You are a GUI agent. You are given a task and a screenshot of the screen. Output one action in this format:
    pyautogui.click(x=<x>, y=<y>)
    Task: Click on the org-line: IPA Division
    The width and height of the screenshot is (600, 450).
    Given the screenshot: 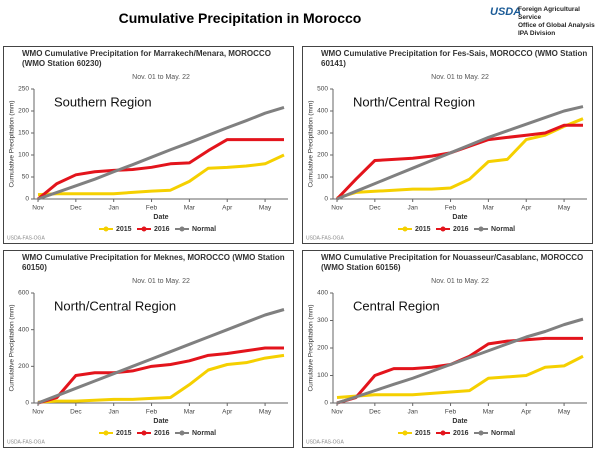 What is the action you would take?
    pyautogui.click(x=537, y=33)
    